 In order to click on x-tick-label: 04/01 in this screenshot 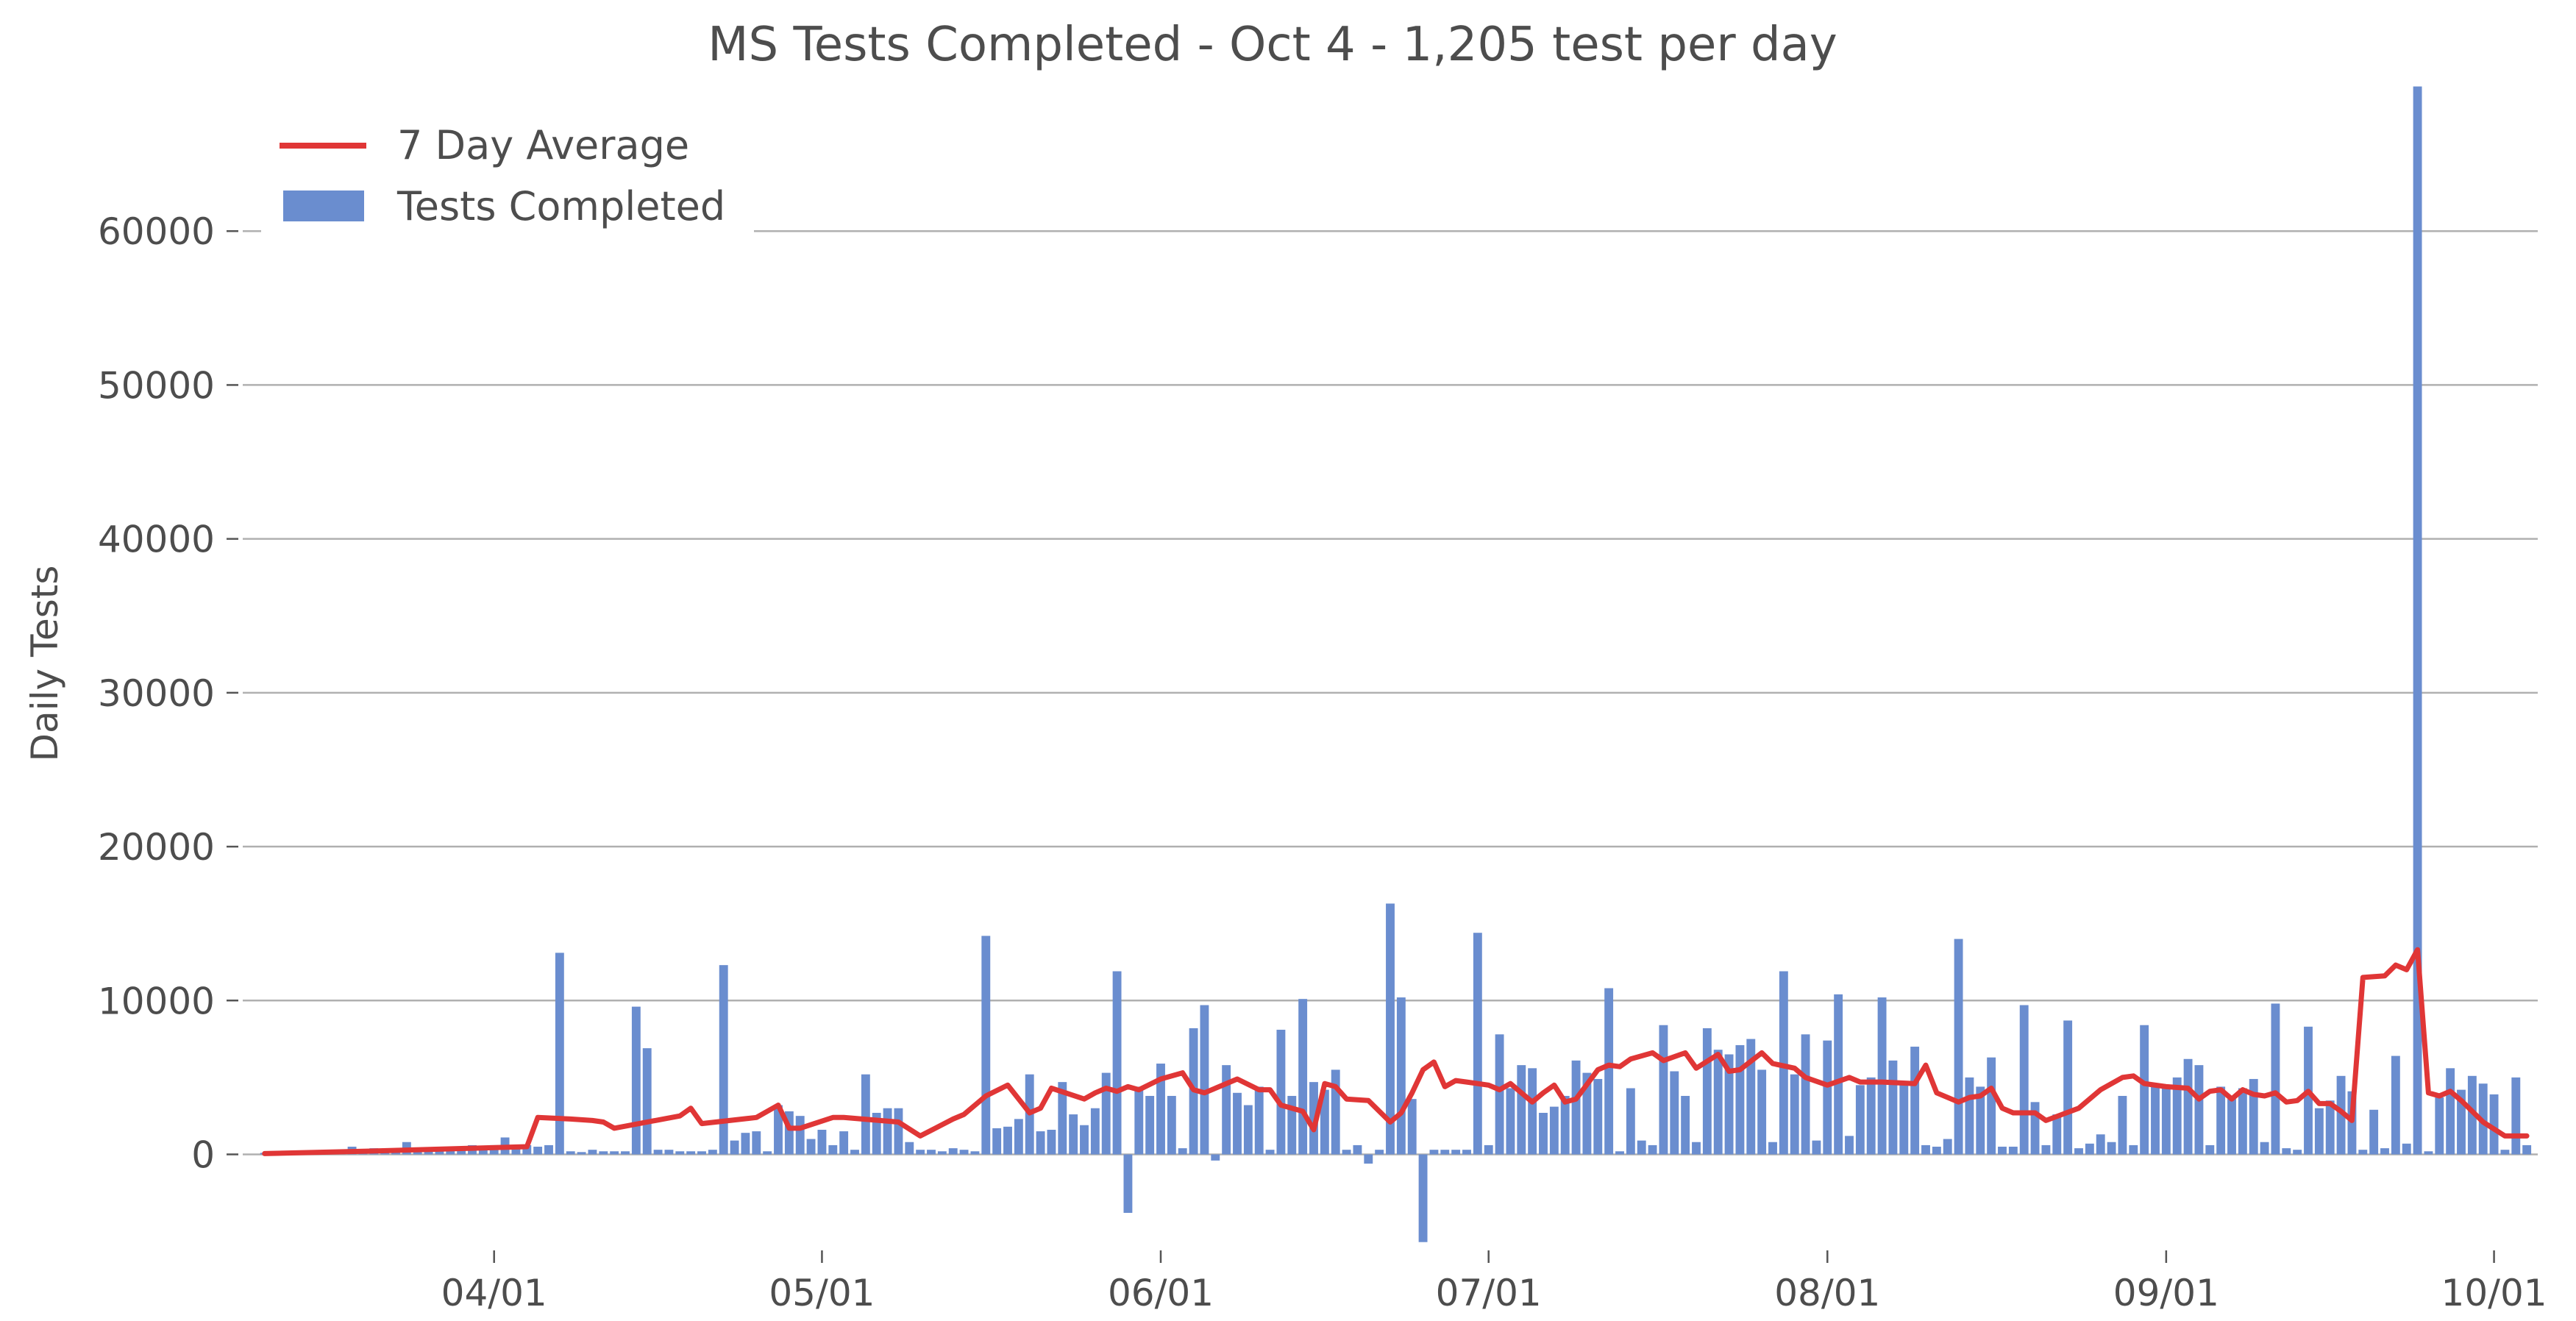, I will do `click(494, 1293)`.